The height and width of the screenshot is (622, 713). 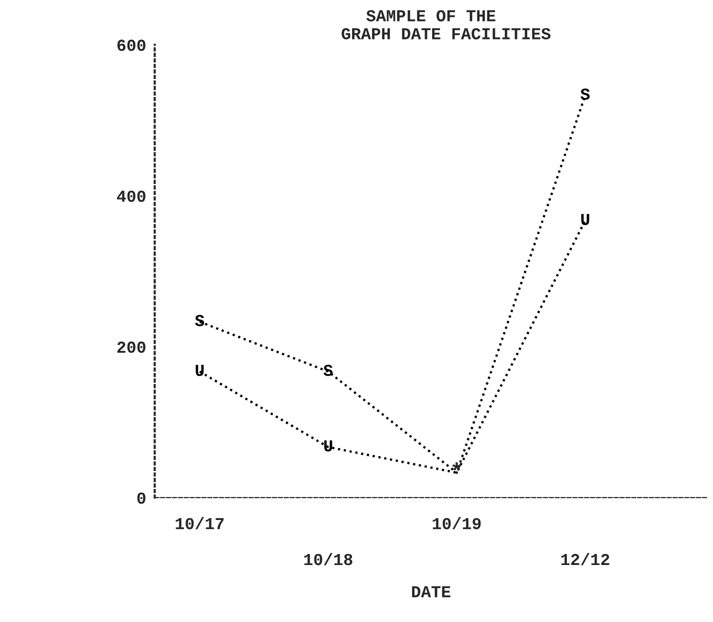 I want to click on chart-title: SAMPLE OF THE GRAPH DATE FACILITIES, so click(x=446, y=25).